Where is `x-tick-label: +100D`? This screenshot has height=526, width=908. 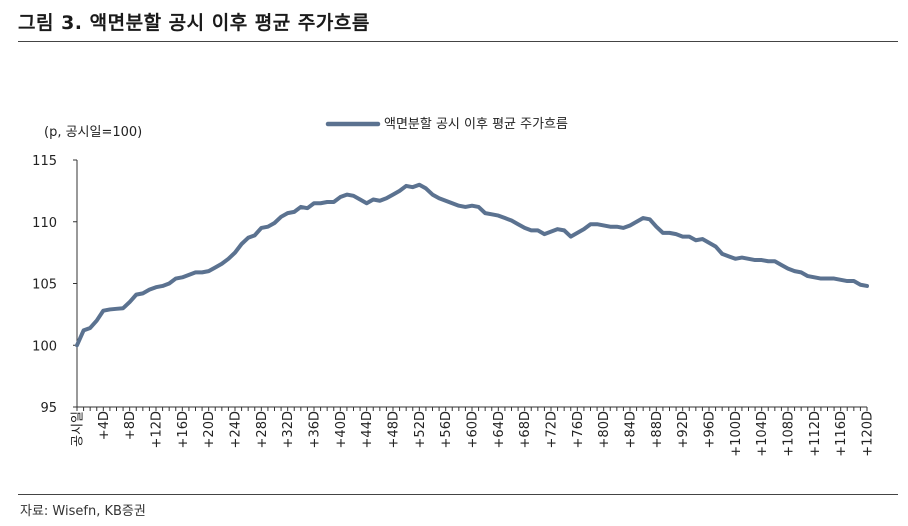
x-tick-label: +100D is located at coordinates (736, 434).